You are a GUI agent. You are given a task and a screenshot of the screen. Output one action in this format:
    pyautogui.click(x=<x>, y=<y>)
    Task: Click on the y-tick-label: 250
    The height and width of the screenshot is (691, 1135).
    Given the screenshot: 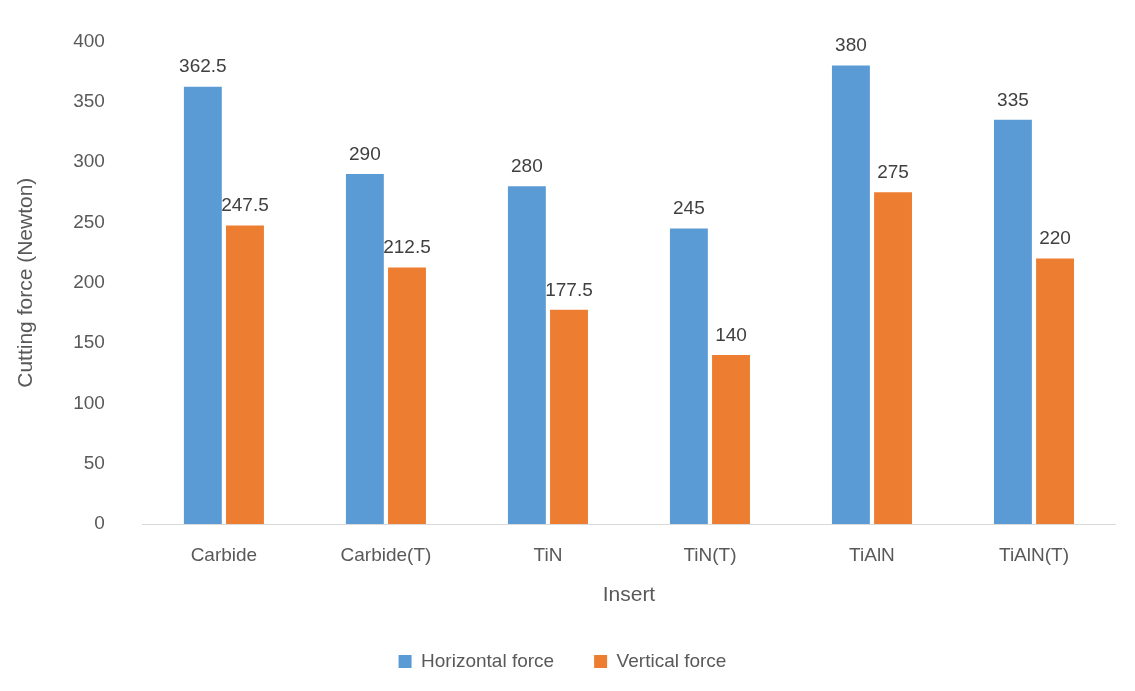 What is the action you would take?
    pyautogui.click(x=89, y=221)
    